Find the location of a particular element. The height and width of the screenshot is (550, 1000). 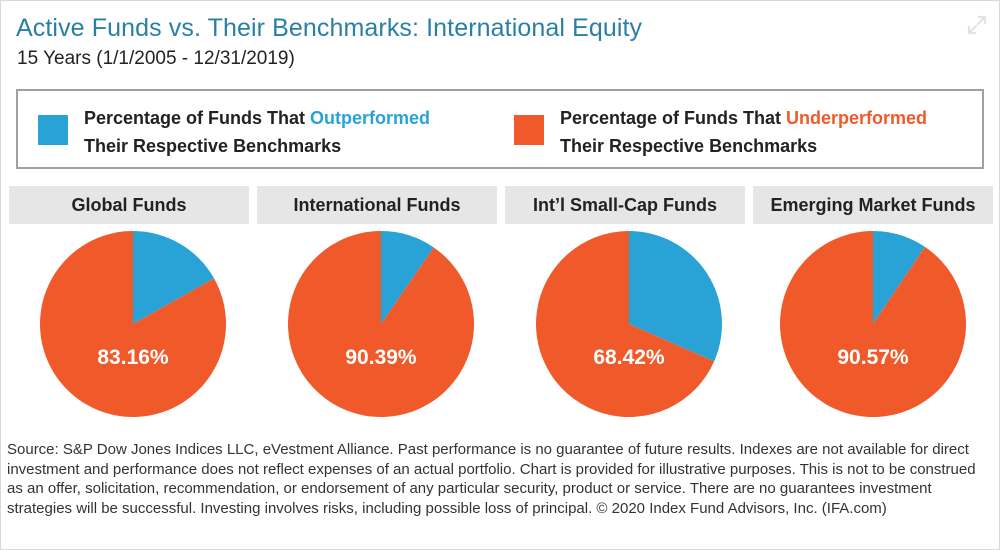

pie-slice-outperformed-international is located at coordinates (407, 277).